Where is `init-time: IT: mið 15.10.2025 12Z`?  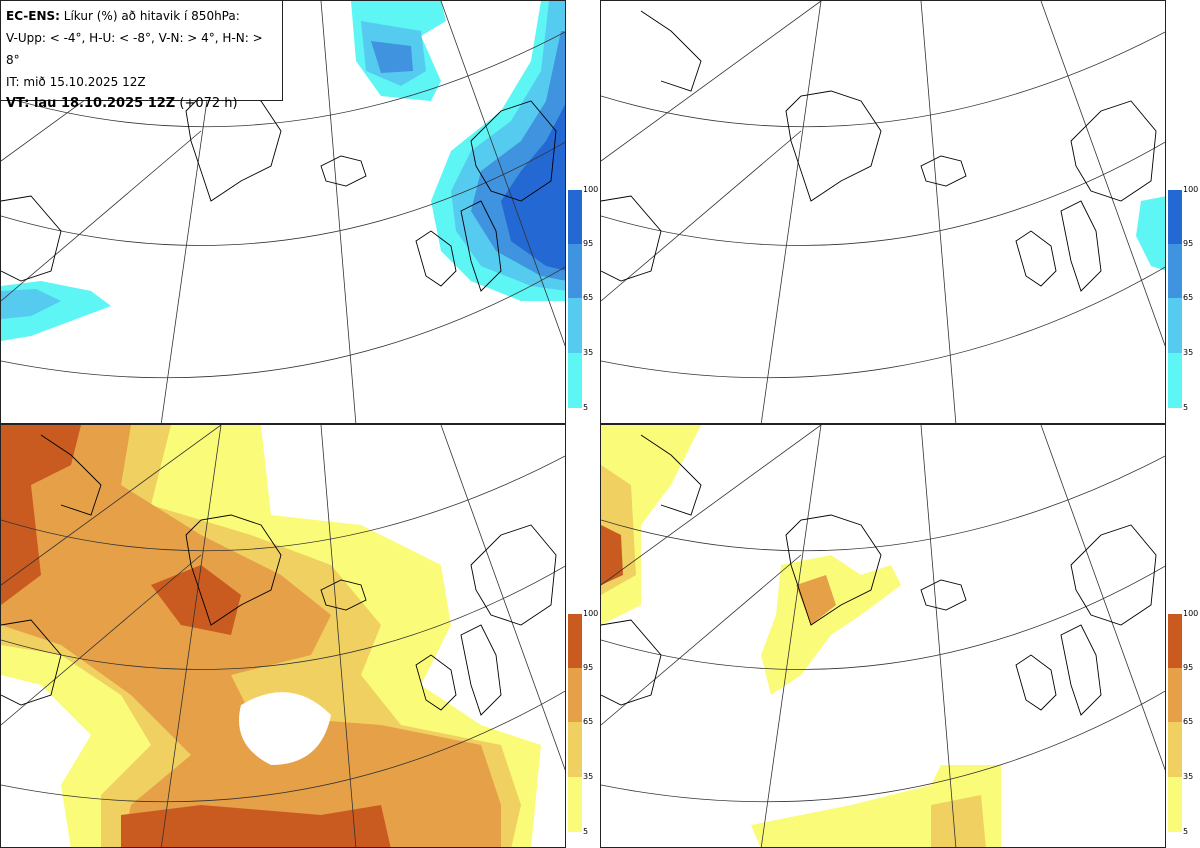
init-time: IT: mið 15.10.2025 12Z is located at coordinates (76, 82).